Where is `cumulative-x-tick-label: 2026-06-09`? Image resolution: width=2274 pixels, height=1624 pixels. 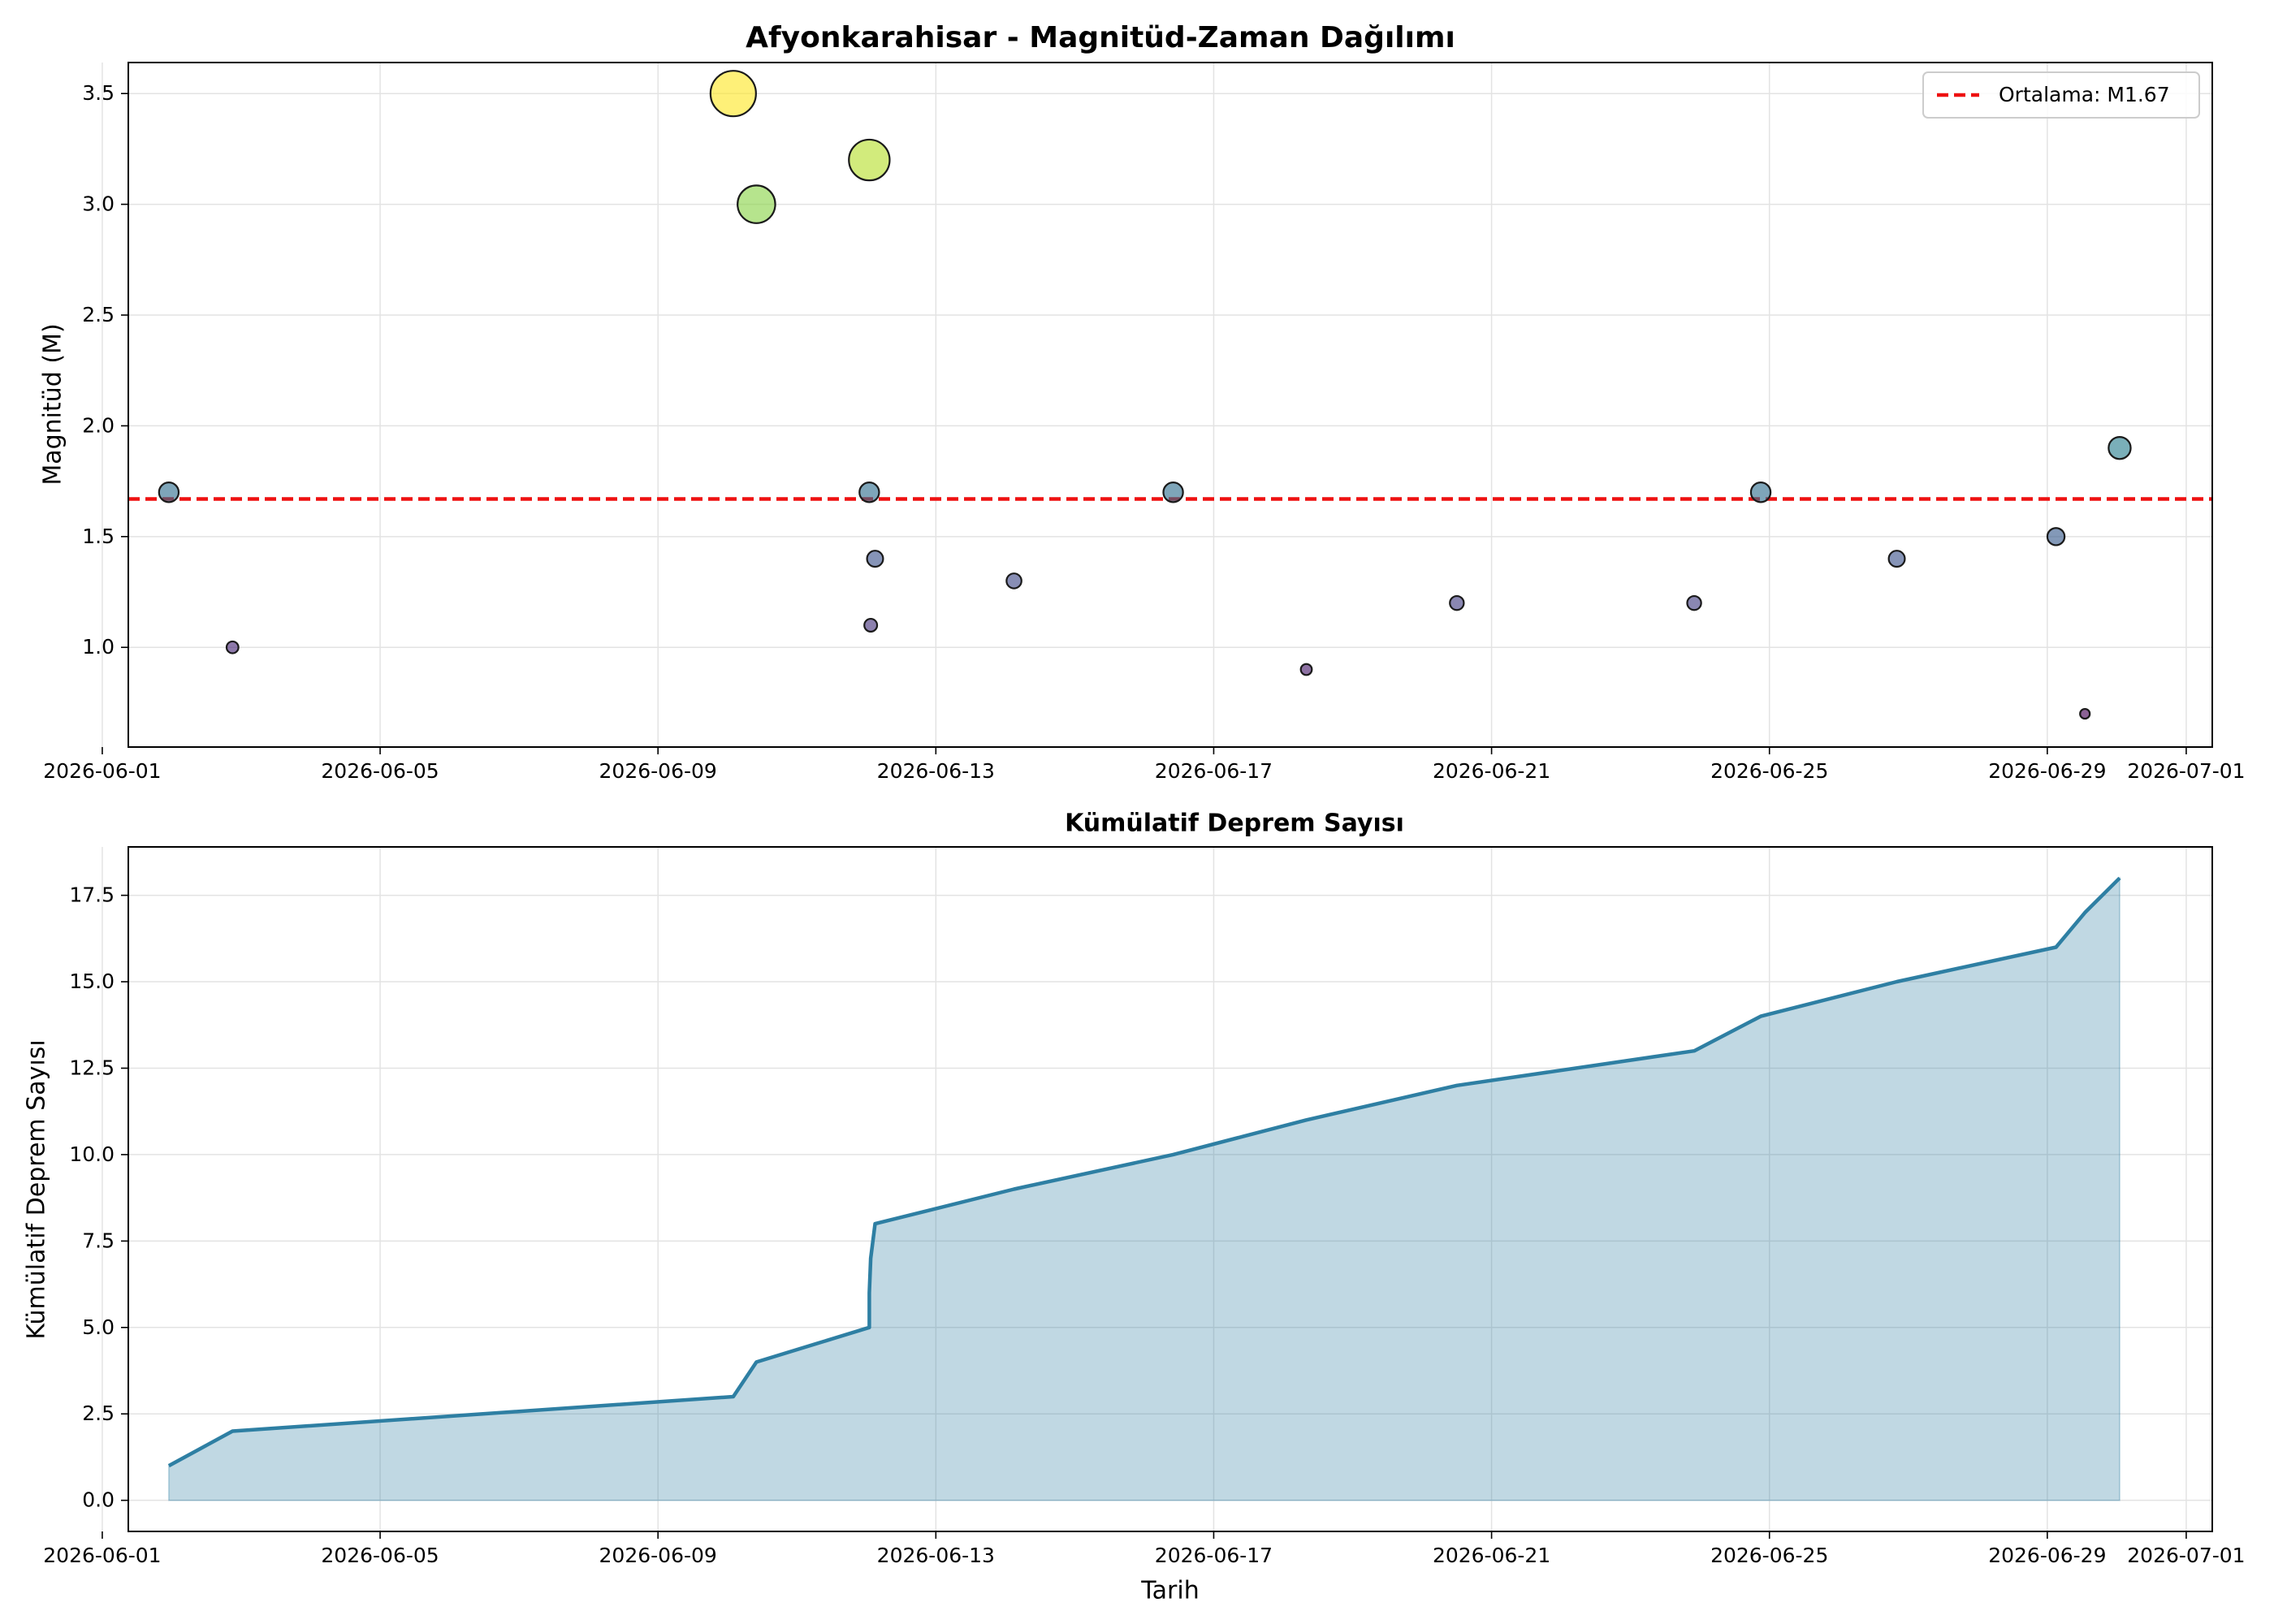
cumulative-x-tick-label: 2026-06-09 is located at coordinates (658, 1556).